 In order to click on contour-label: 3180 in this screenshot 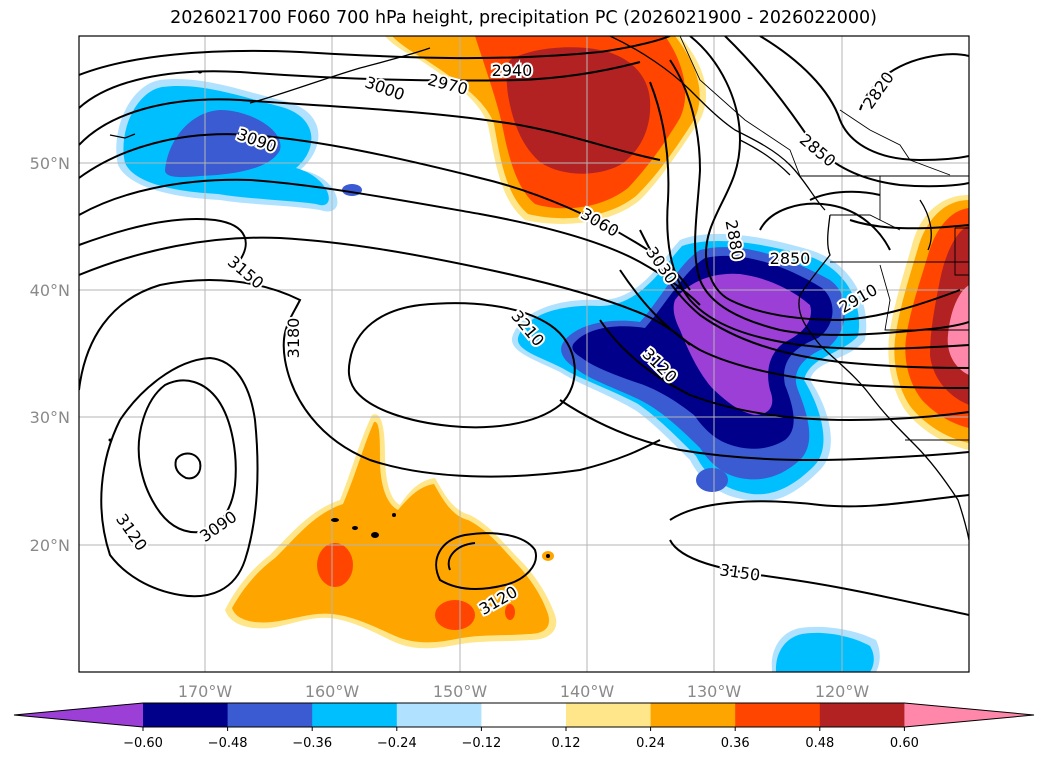, I will do `click(293, 338)`.